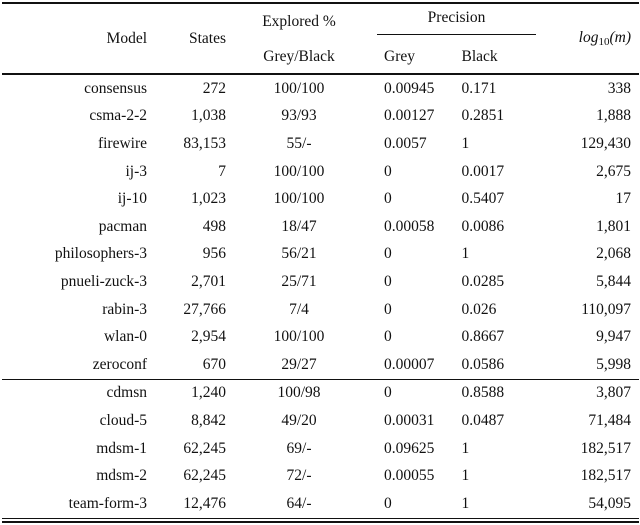  What do you see at coordinates (103, 281) in the screenshot?
I see `cell-model: pnueli-zuck-3` at bounding box center [103, 281].